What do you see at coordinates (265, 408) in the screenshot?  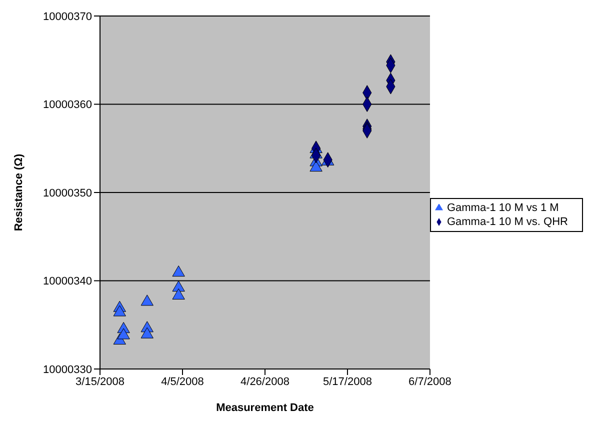 I see `x-axis-title: Measurement Date` at bounding box center [265, 408].